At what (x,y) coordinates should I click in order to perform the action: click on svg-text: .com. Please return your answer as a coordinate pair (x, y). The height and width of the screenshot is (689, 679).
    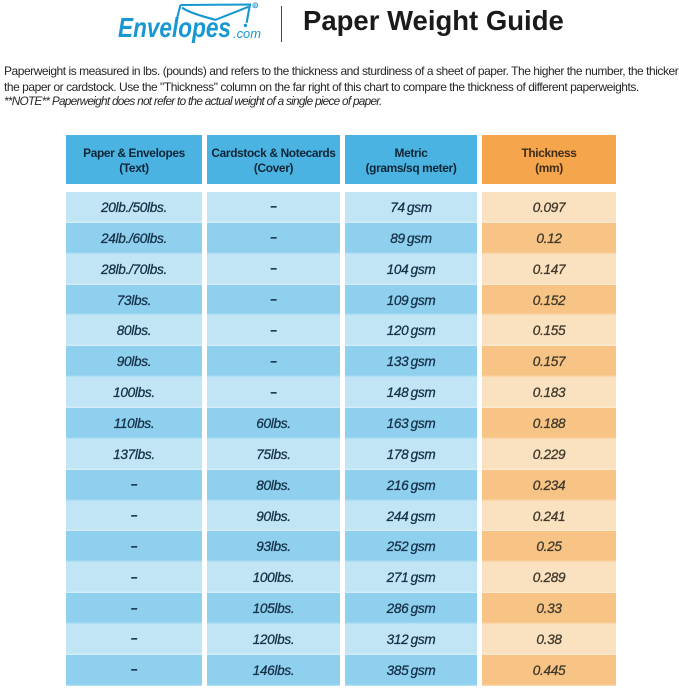
    Looking at the image, I should click on (247, 33).